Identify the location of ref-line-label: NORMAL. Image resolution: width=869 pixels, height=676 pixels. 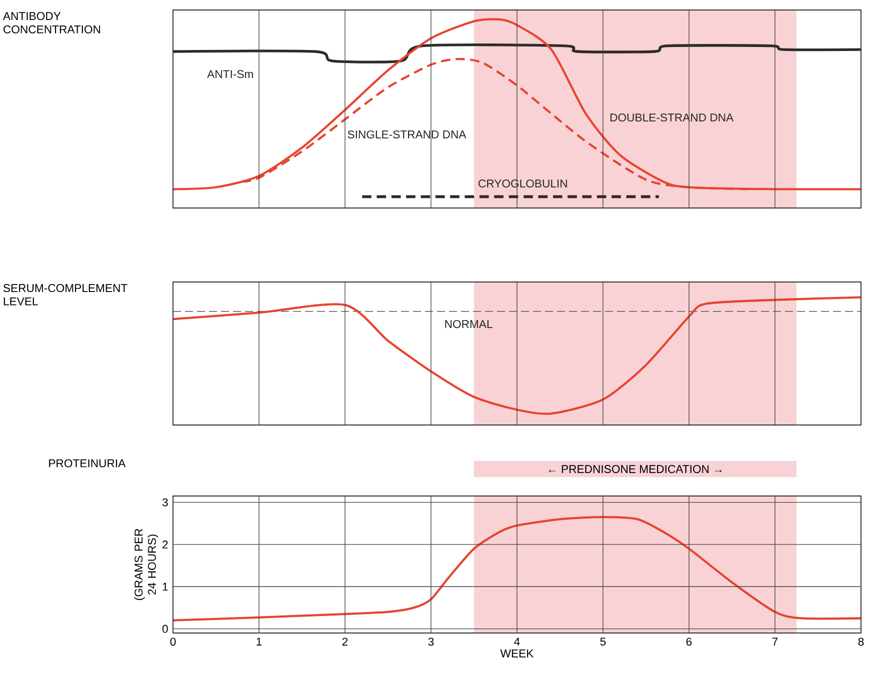
(468, 324).